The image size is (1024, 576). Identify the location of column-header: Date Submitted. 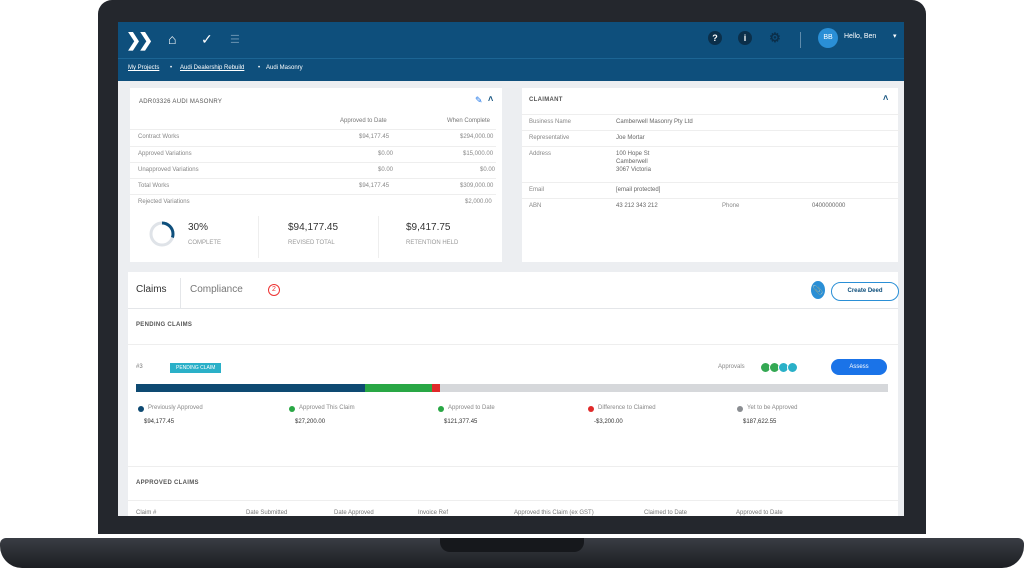
(267, 513).